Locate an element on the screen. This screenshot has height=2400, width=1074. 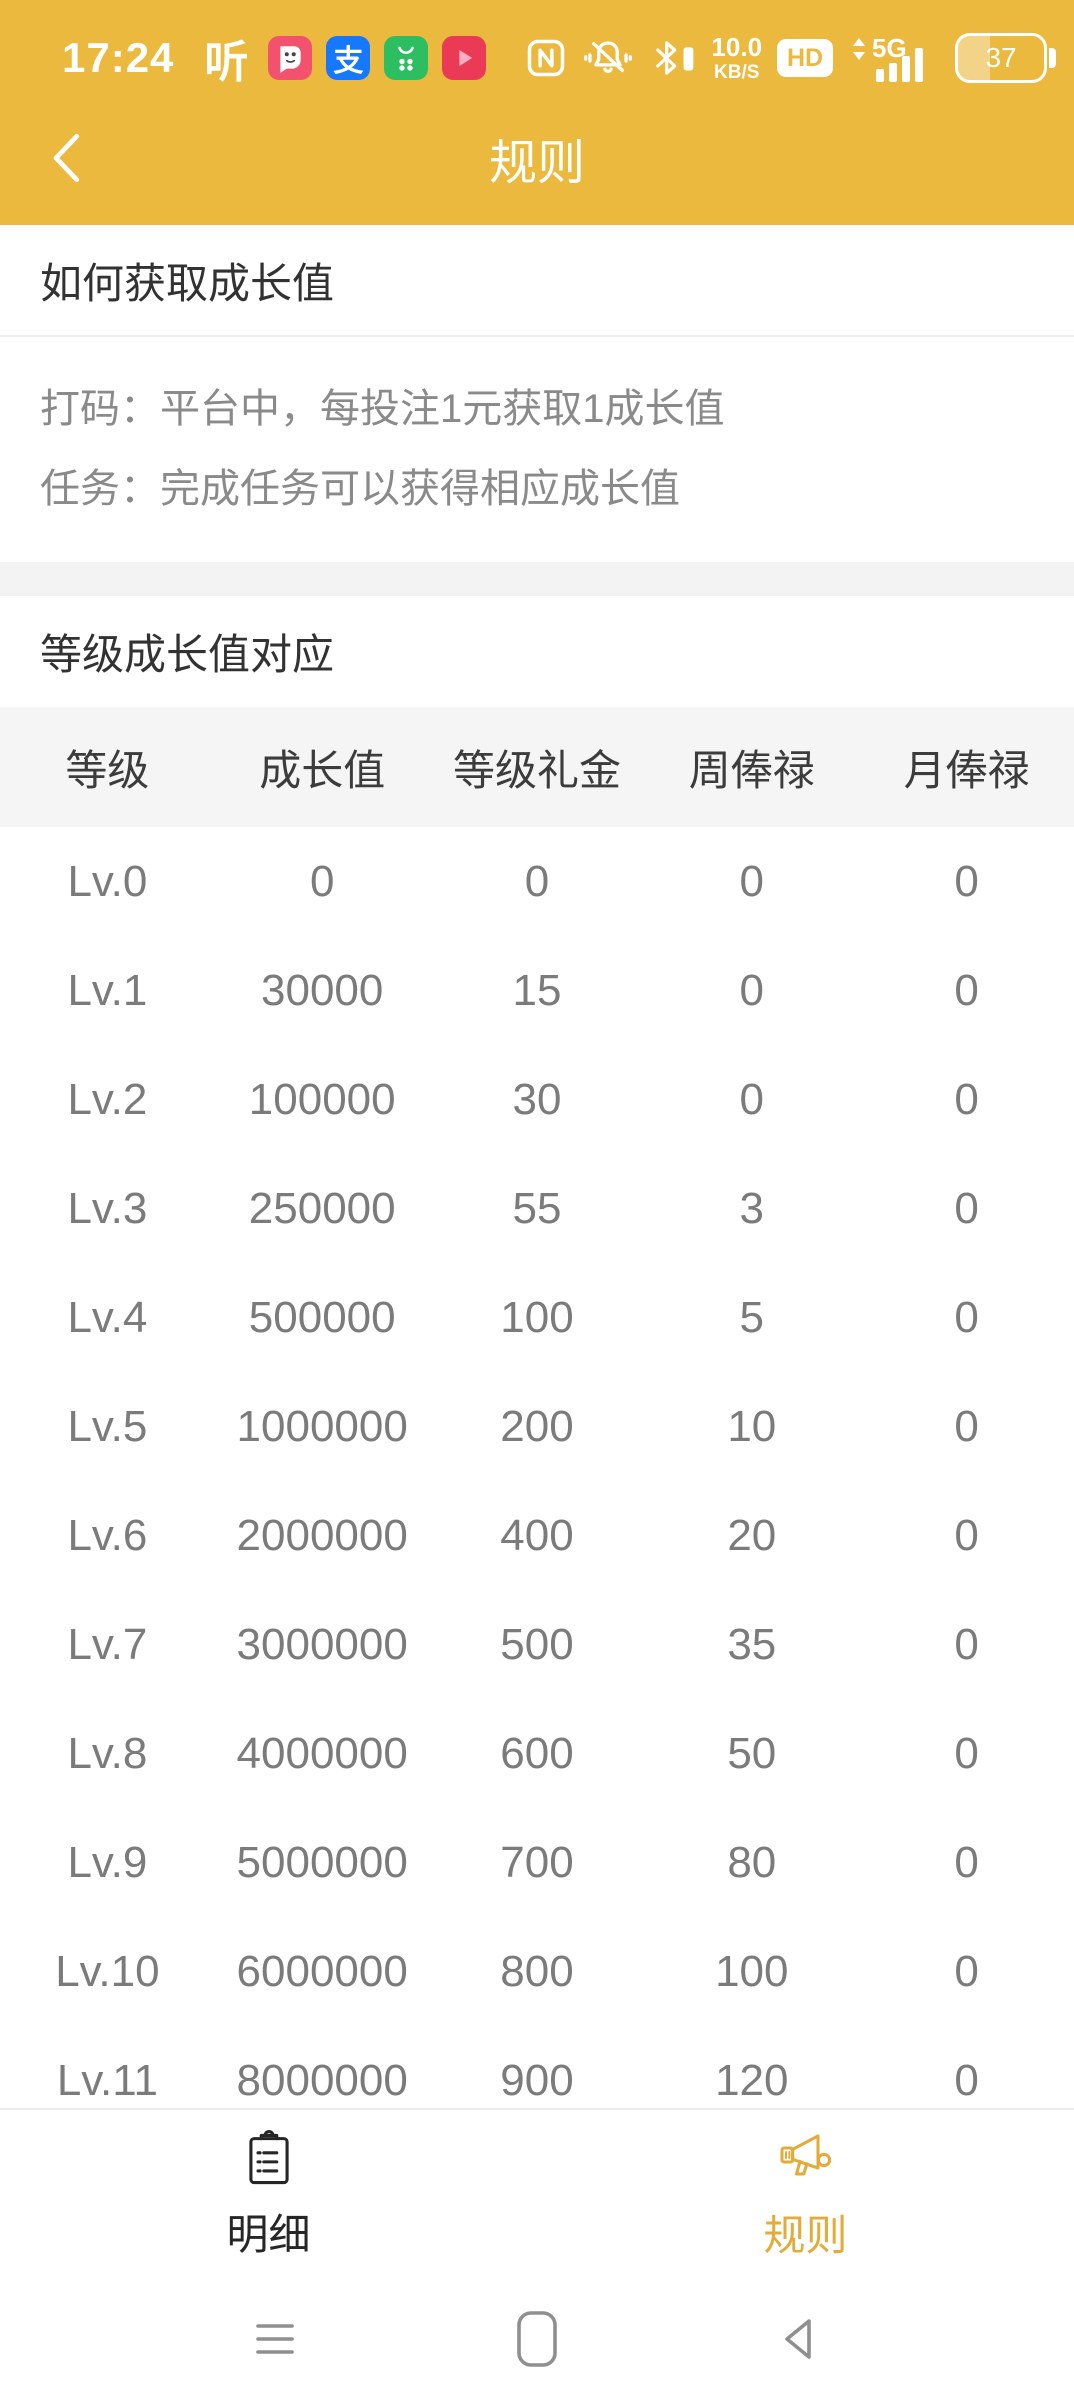
table-cell: 1000000 is located at coordinates (322, 1426).